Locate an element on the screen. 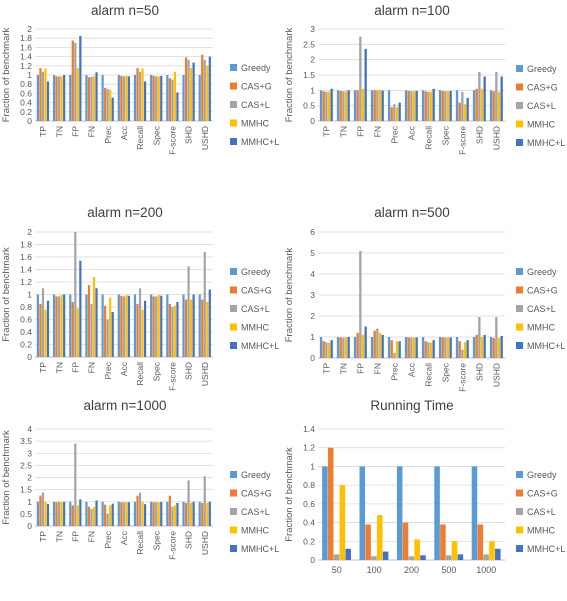 The width and height of the screenshot is (567, 601). y-tick-label: 1.8 is located at coordinates (26, 38).